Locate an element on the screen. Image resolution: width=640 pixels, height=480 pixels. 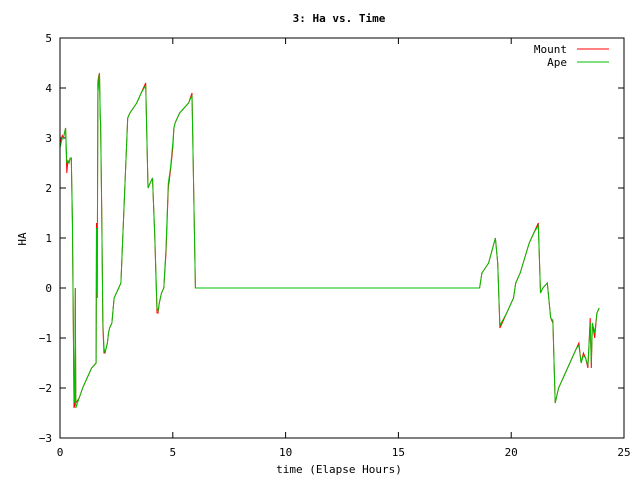
x-axis-label: time (Elapse Hours) is located at coordinates (339, 469).